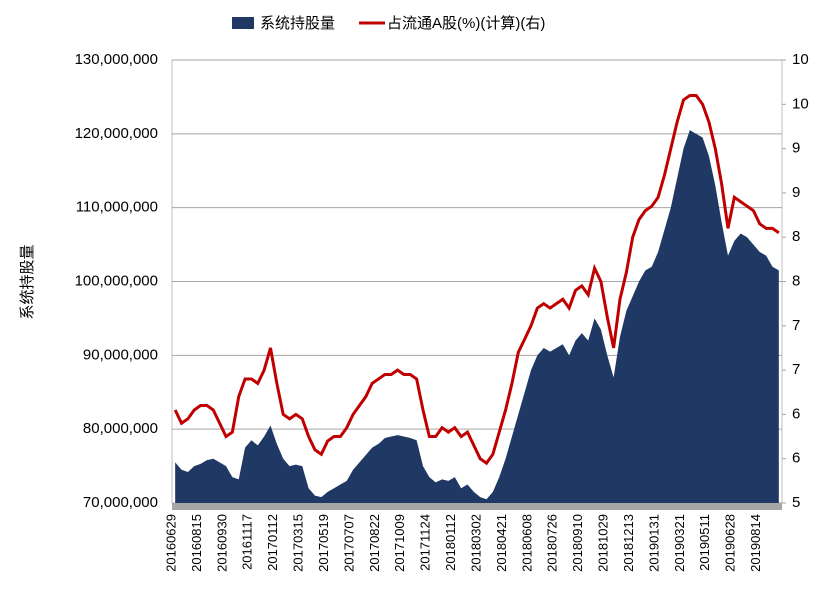  I want to click on x-tick-label: 20160815, so click(196, 543).